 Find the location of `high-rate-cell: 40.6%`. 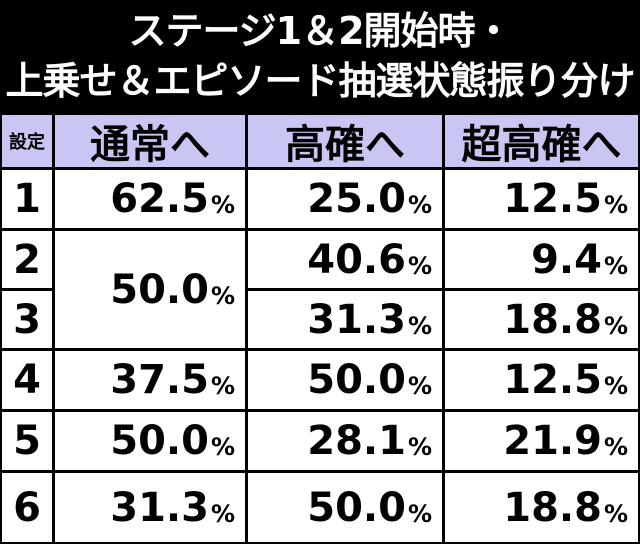

high-rate-cell: 40.6% is located at coordinates (345, 259).